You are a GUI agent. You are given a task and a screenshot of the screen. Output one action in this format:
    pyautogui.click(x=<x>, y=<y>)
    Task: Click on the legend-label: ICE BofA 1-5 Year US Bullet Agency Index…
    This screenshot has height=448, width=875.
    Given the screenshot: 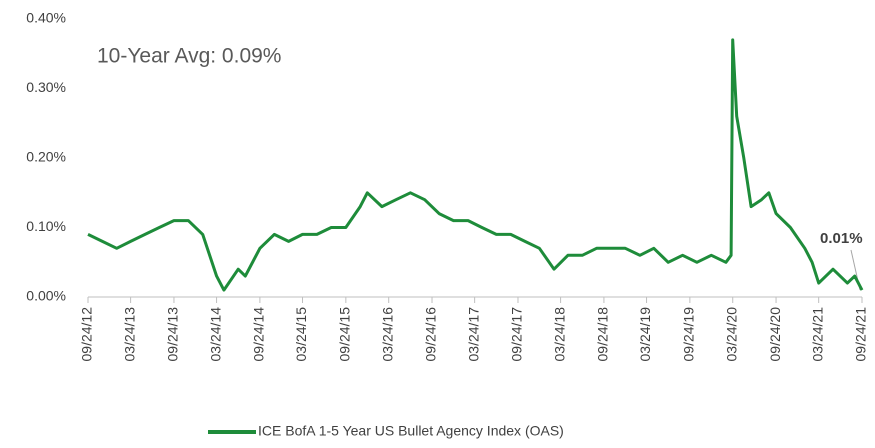 What is the action you would take?
    pyautogui.click(x=411, y=431)
    